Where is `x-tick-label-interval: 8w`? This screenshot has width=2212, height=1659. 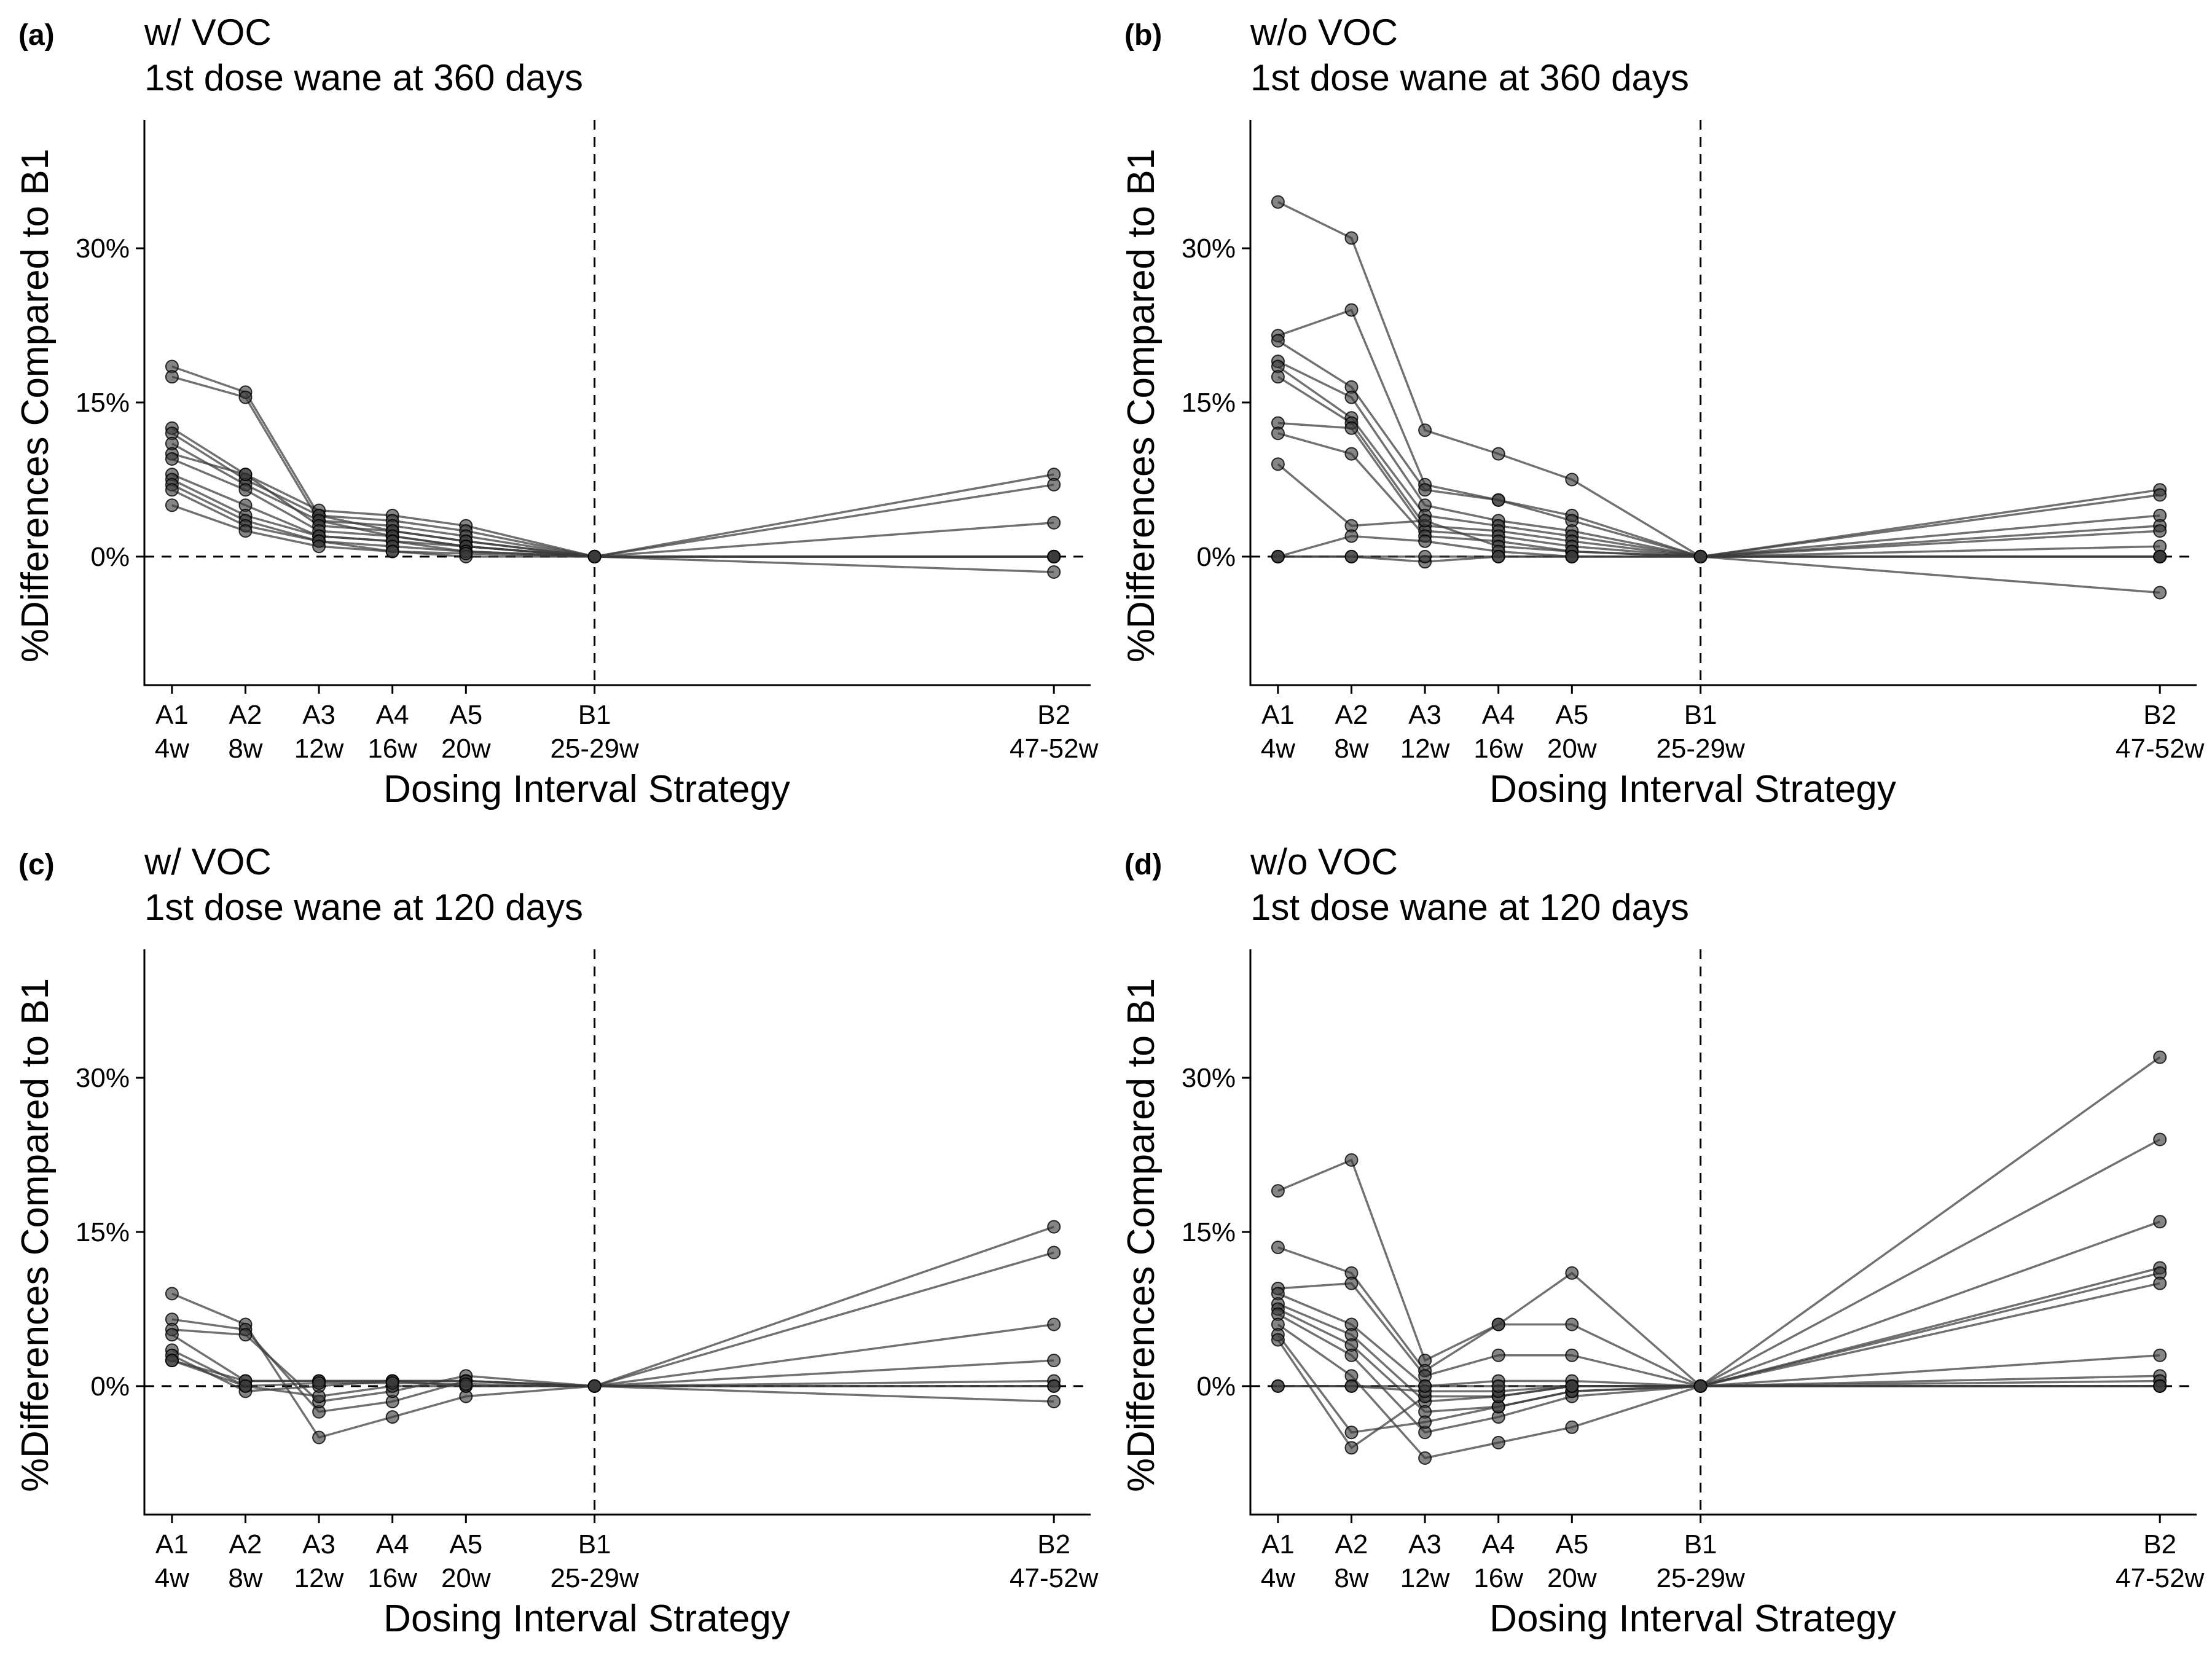 x-tick-label-interval: 8w is located at coordinates (1351, 1578).